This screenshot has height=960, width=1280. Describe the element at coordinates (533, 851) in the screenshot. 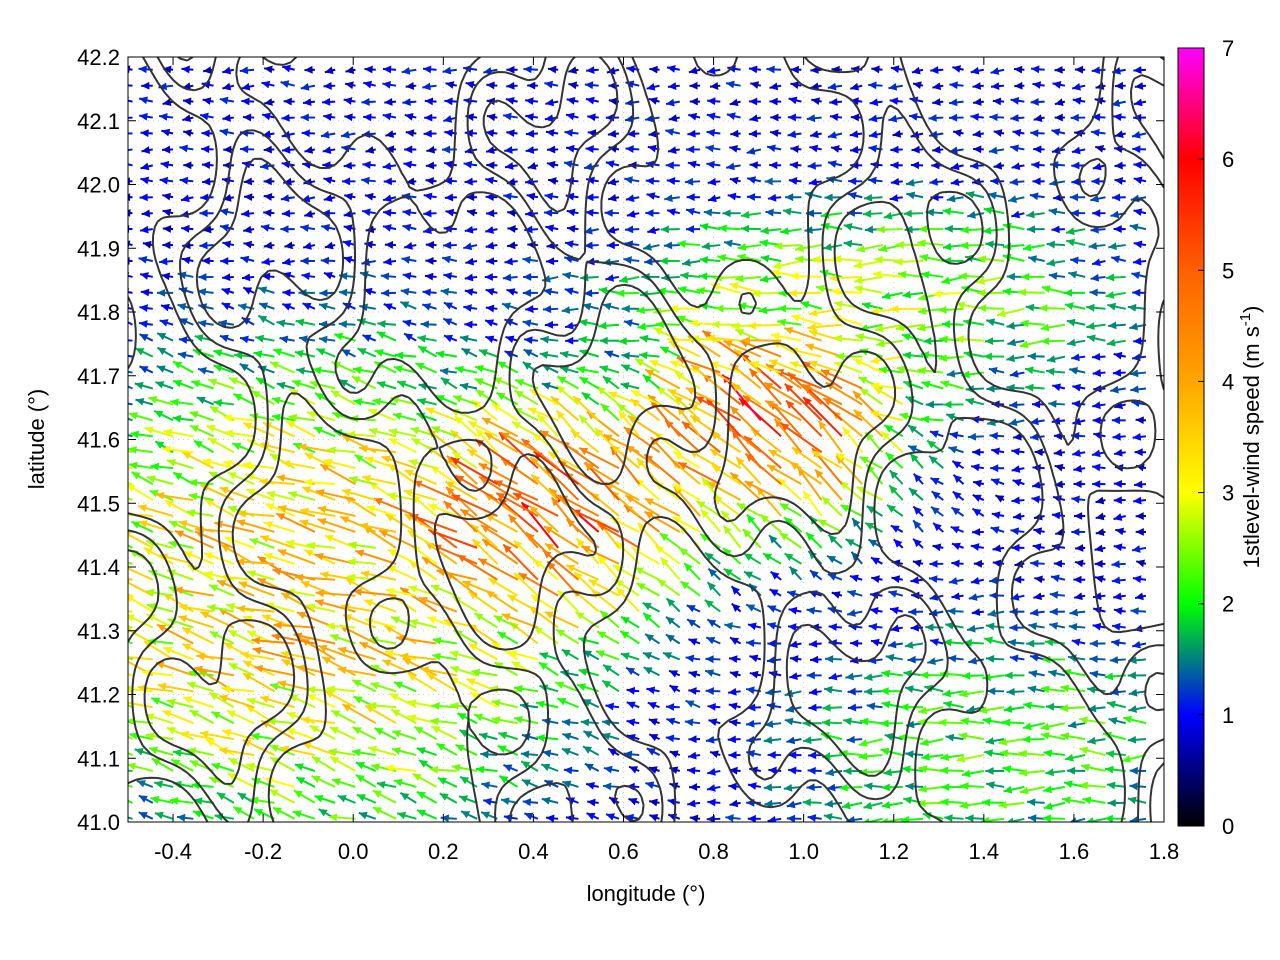

I see `x-tick-label: 0.4` at that location.